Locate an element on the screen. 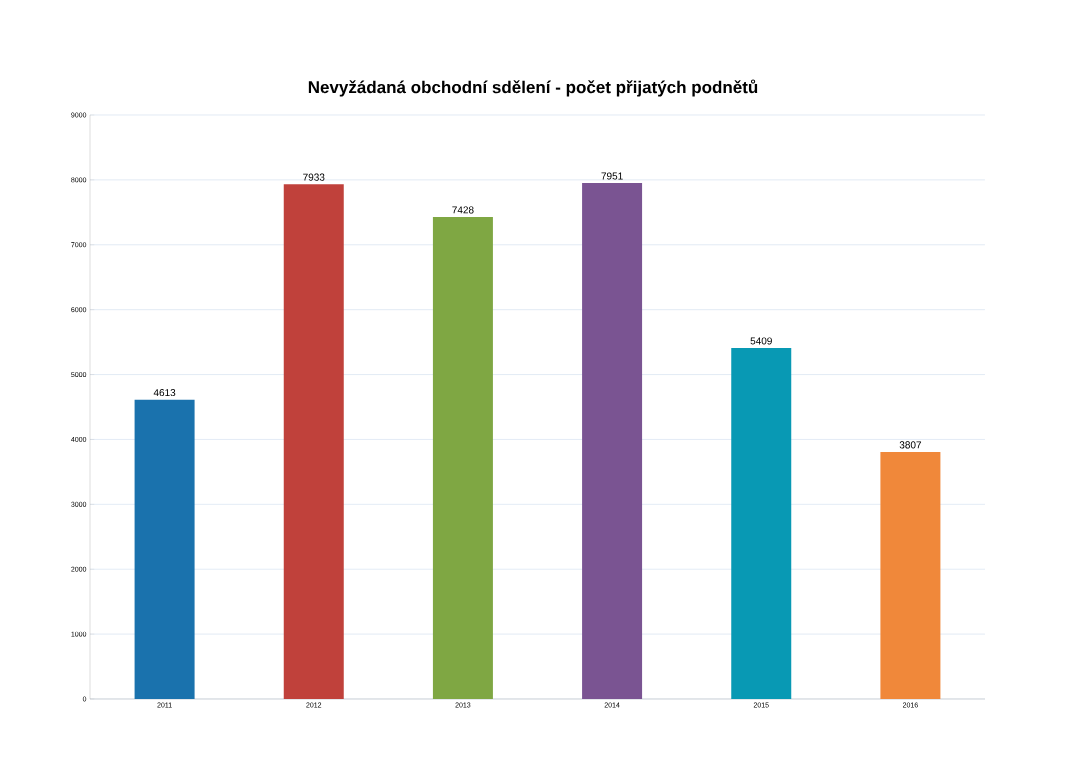 The height and width of the screenshot is (771, 1066). data-label: 3807 is located at coordinates (910, 445).